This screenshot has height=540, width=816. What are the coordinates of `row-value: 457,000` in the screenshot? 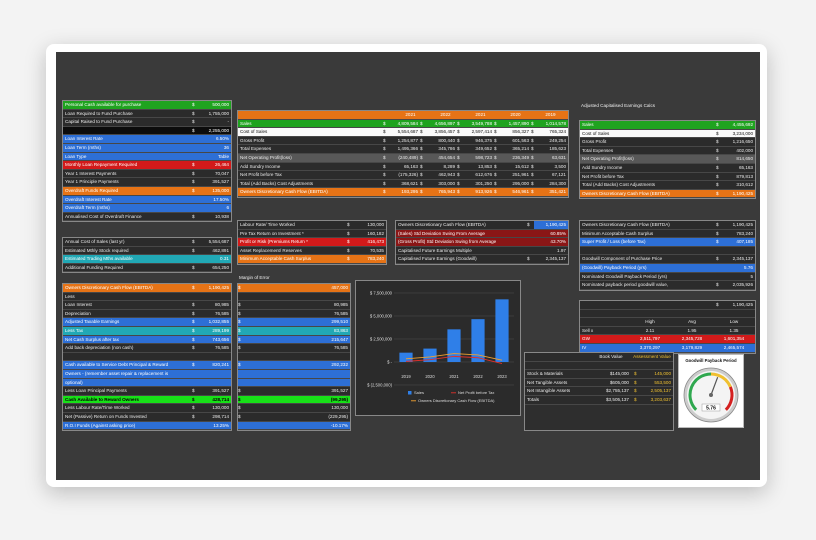 It's located at (339, 287).